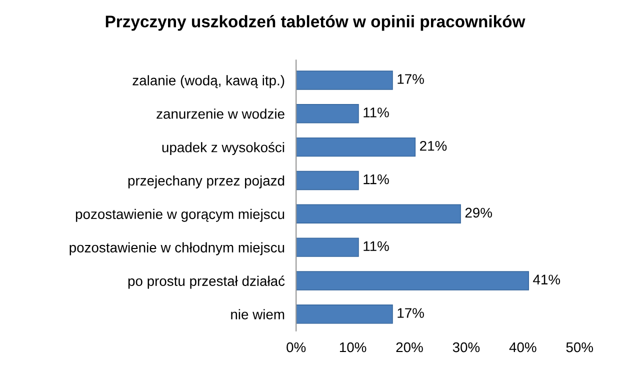  What do you see at coordinates (466, 347) in the screenshot?
I see `x-tick-label: 30%` at bounding box center [466, 347].